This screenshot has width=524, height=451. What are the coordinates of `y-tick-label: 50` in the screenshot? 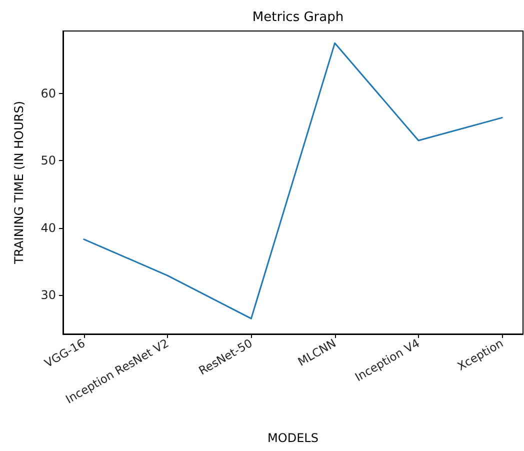 It's located at (48, 161).